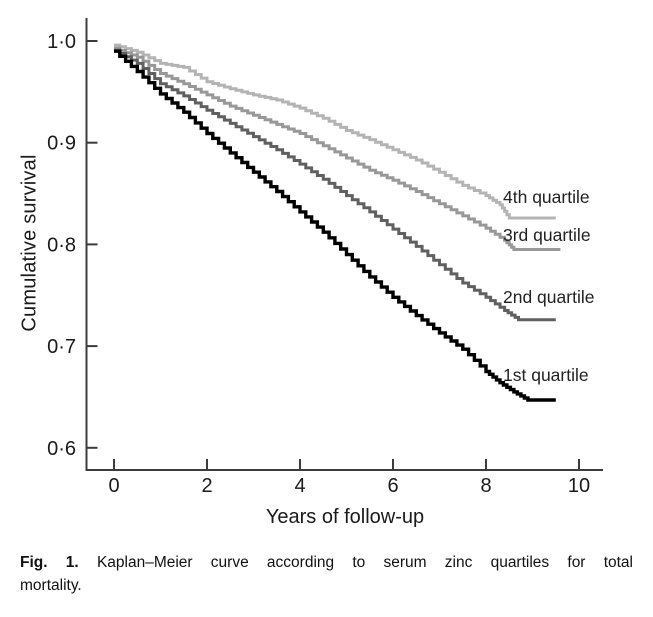  Describe the element at coordinates (485, 486) in the screenshot. I see `x-tick-label: 8` at that location.